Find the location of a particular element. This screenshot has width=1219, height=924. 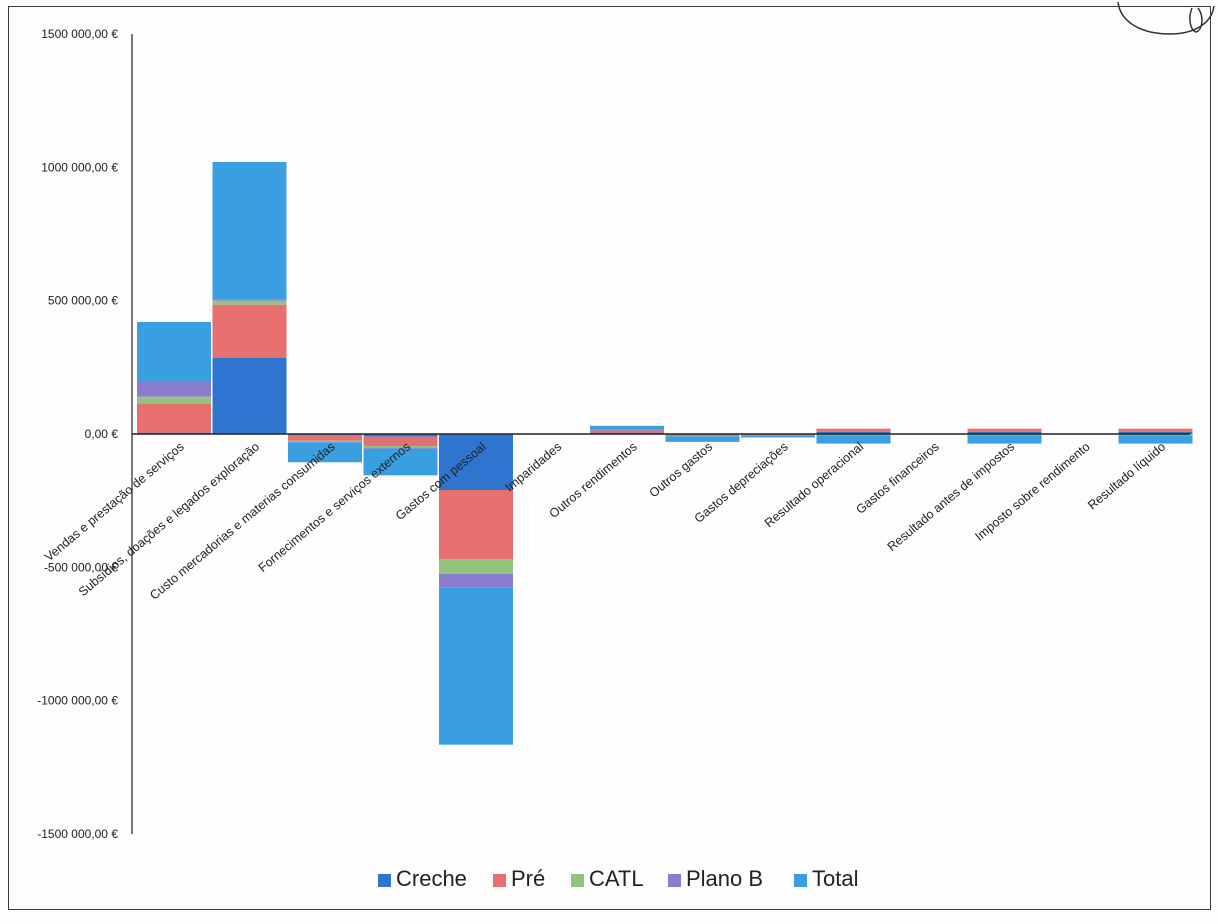

y-tick-label: 0,00 € is located at coordinates (102, 434).